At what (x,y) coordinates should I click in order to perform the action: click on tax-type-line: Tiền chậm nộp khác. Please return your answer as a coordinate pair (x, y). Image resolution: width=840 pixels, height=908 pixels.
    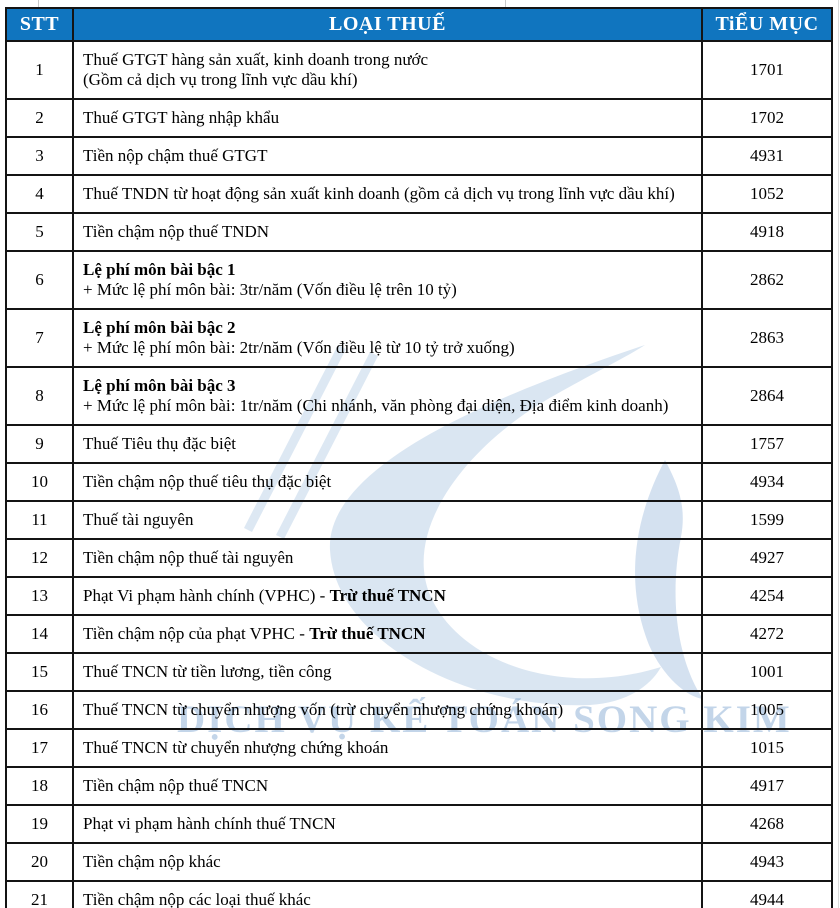
    Looking at the image, I should click on (388, 862).